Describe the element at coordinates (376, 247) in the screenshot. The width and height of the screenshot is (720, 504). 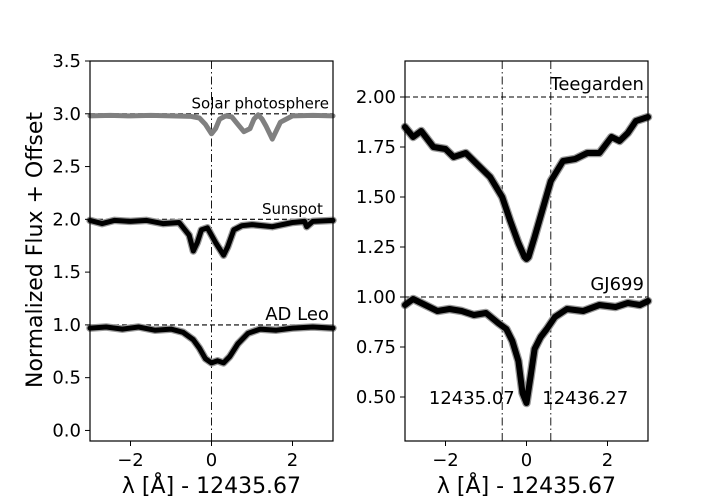
I see `right-ytick-label-3: 1.25` at that location.